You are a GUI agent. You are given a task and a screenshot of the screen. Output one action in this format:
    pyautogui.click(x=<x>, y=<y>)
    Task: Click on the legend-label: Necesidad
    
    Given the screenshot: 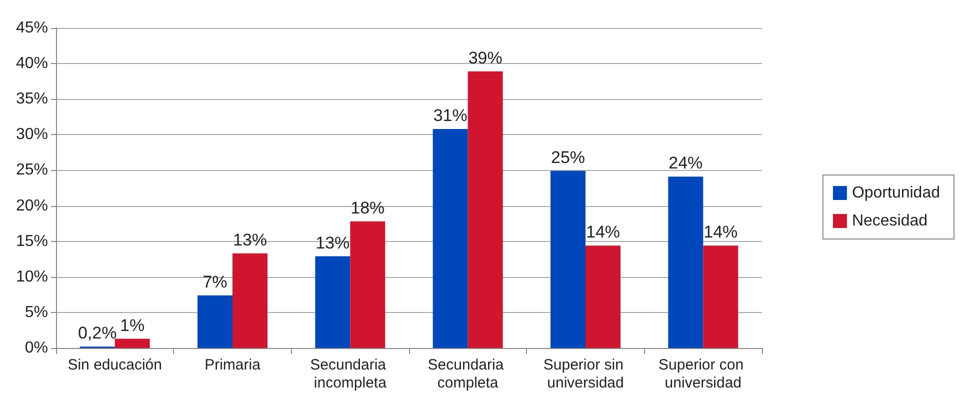 What is the action you would take?
    pyautogui.click(x=890, y=221)
    